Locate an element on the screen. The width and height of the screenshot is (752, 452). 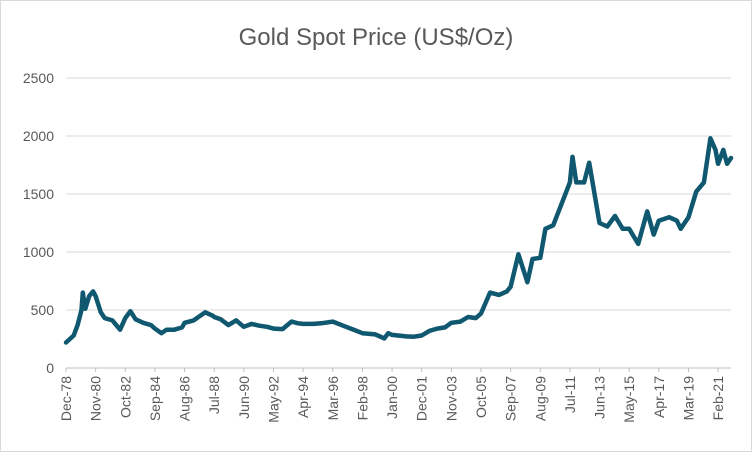
y-axis-ticks: 0 500 1000 1500 2000 2500 is located at coordinates (38, 223).